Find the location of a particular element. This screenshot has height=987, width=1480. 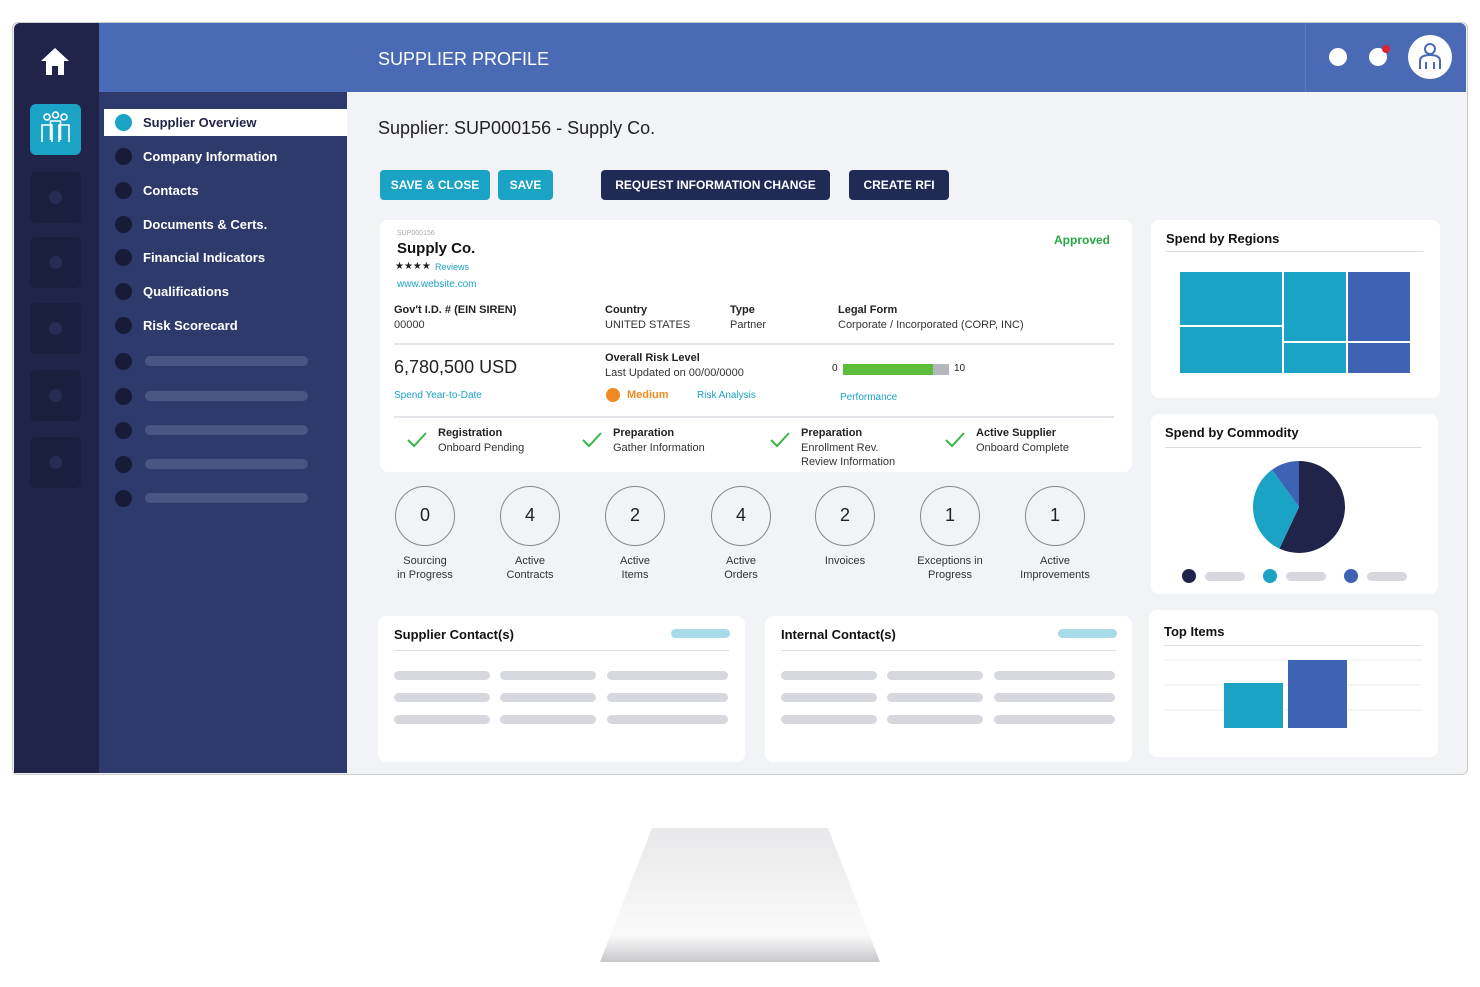

step-detail: Review Information is located at coordinates (848, 462).